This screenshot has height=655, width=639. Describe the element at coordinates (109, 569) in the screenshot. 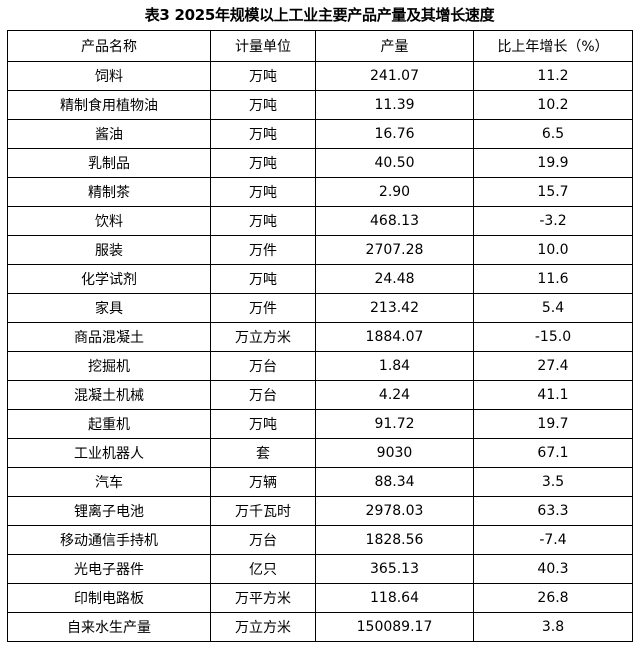

I see `cell-product-name: 光电子器件` at that location.